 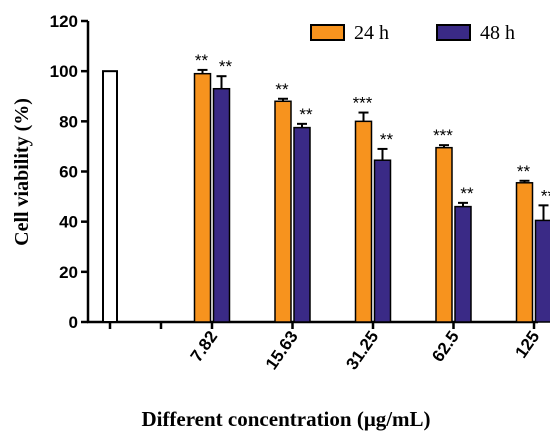 What do you see at coordinates (68, 272) in the screenshot?
I see `y-tick-label: 20` at bounding box center [68, 272].